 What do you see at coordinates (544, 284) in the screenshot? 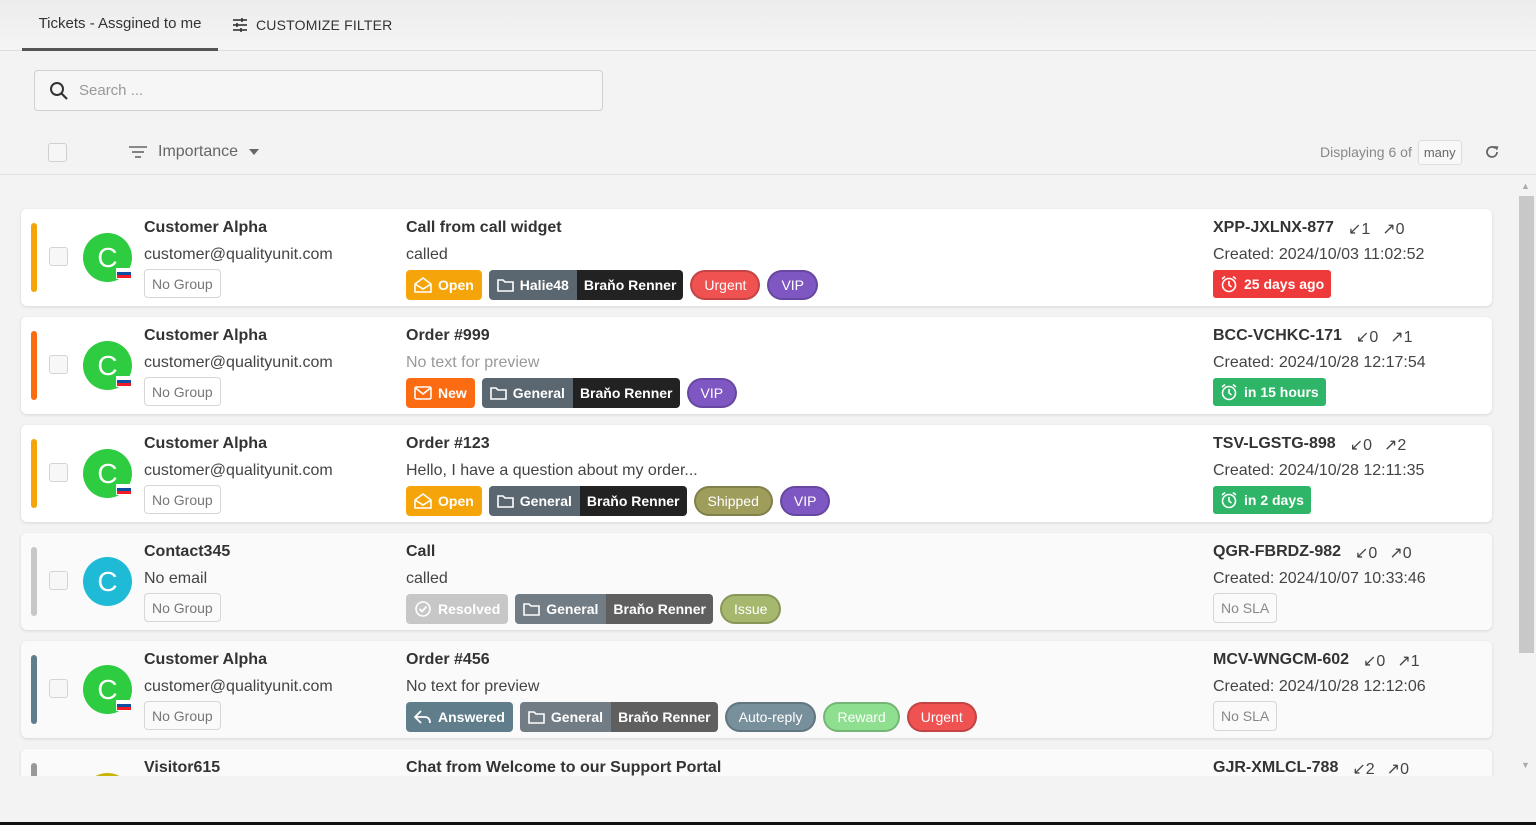
I see `department-label: Halie48` at bounding box center [544, 284].